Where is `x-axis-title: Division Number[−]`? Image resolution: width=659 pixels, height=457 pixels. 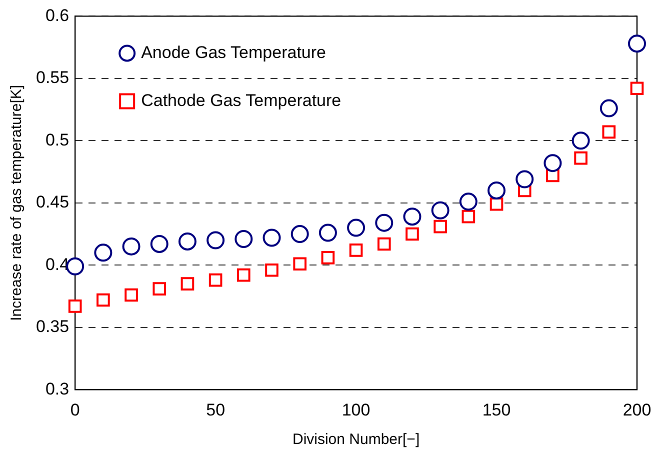
x-axis-title: Division Number[−] is located at coordinates (356, 439).